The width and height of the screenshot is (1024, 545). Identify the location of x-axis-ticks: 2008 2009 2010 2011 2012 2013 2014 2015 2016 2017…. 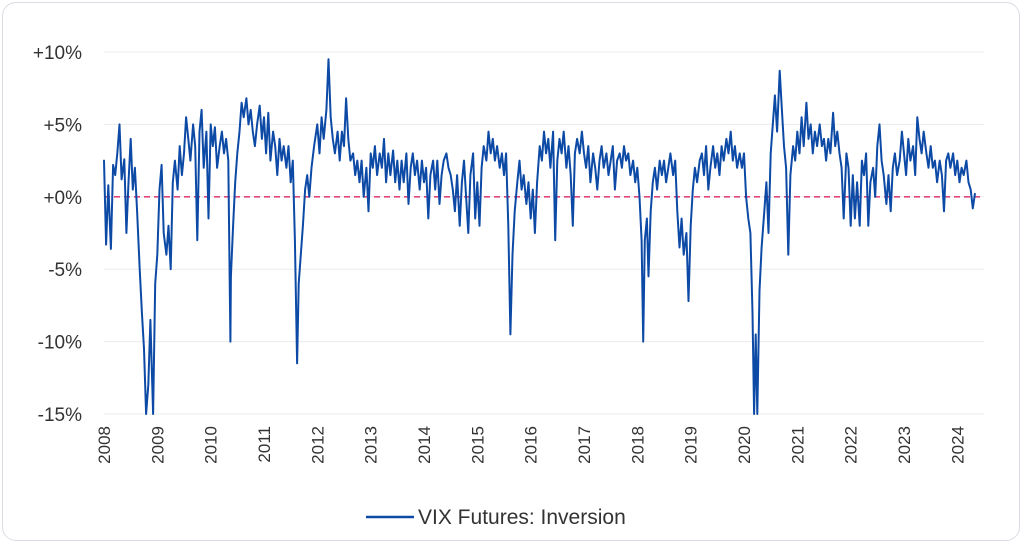
(531, 445).